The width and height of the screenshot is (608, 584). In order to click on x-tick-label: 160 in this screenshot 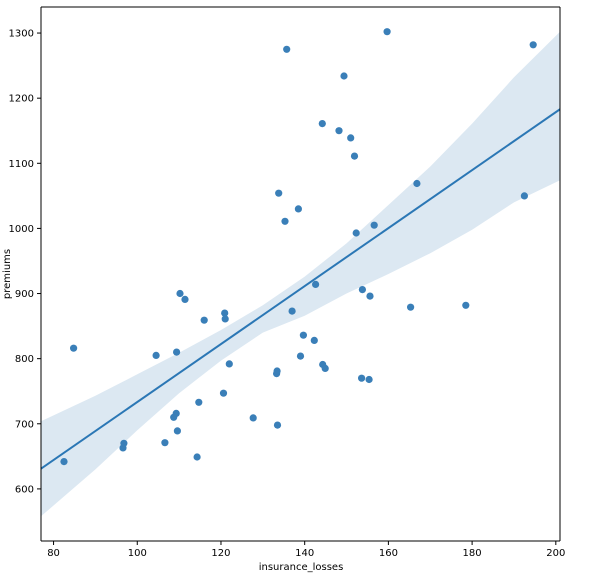, I will do `click(388, 553)`.